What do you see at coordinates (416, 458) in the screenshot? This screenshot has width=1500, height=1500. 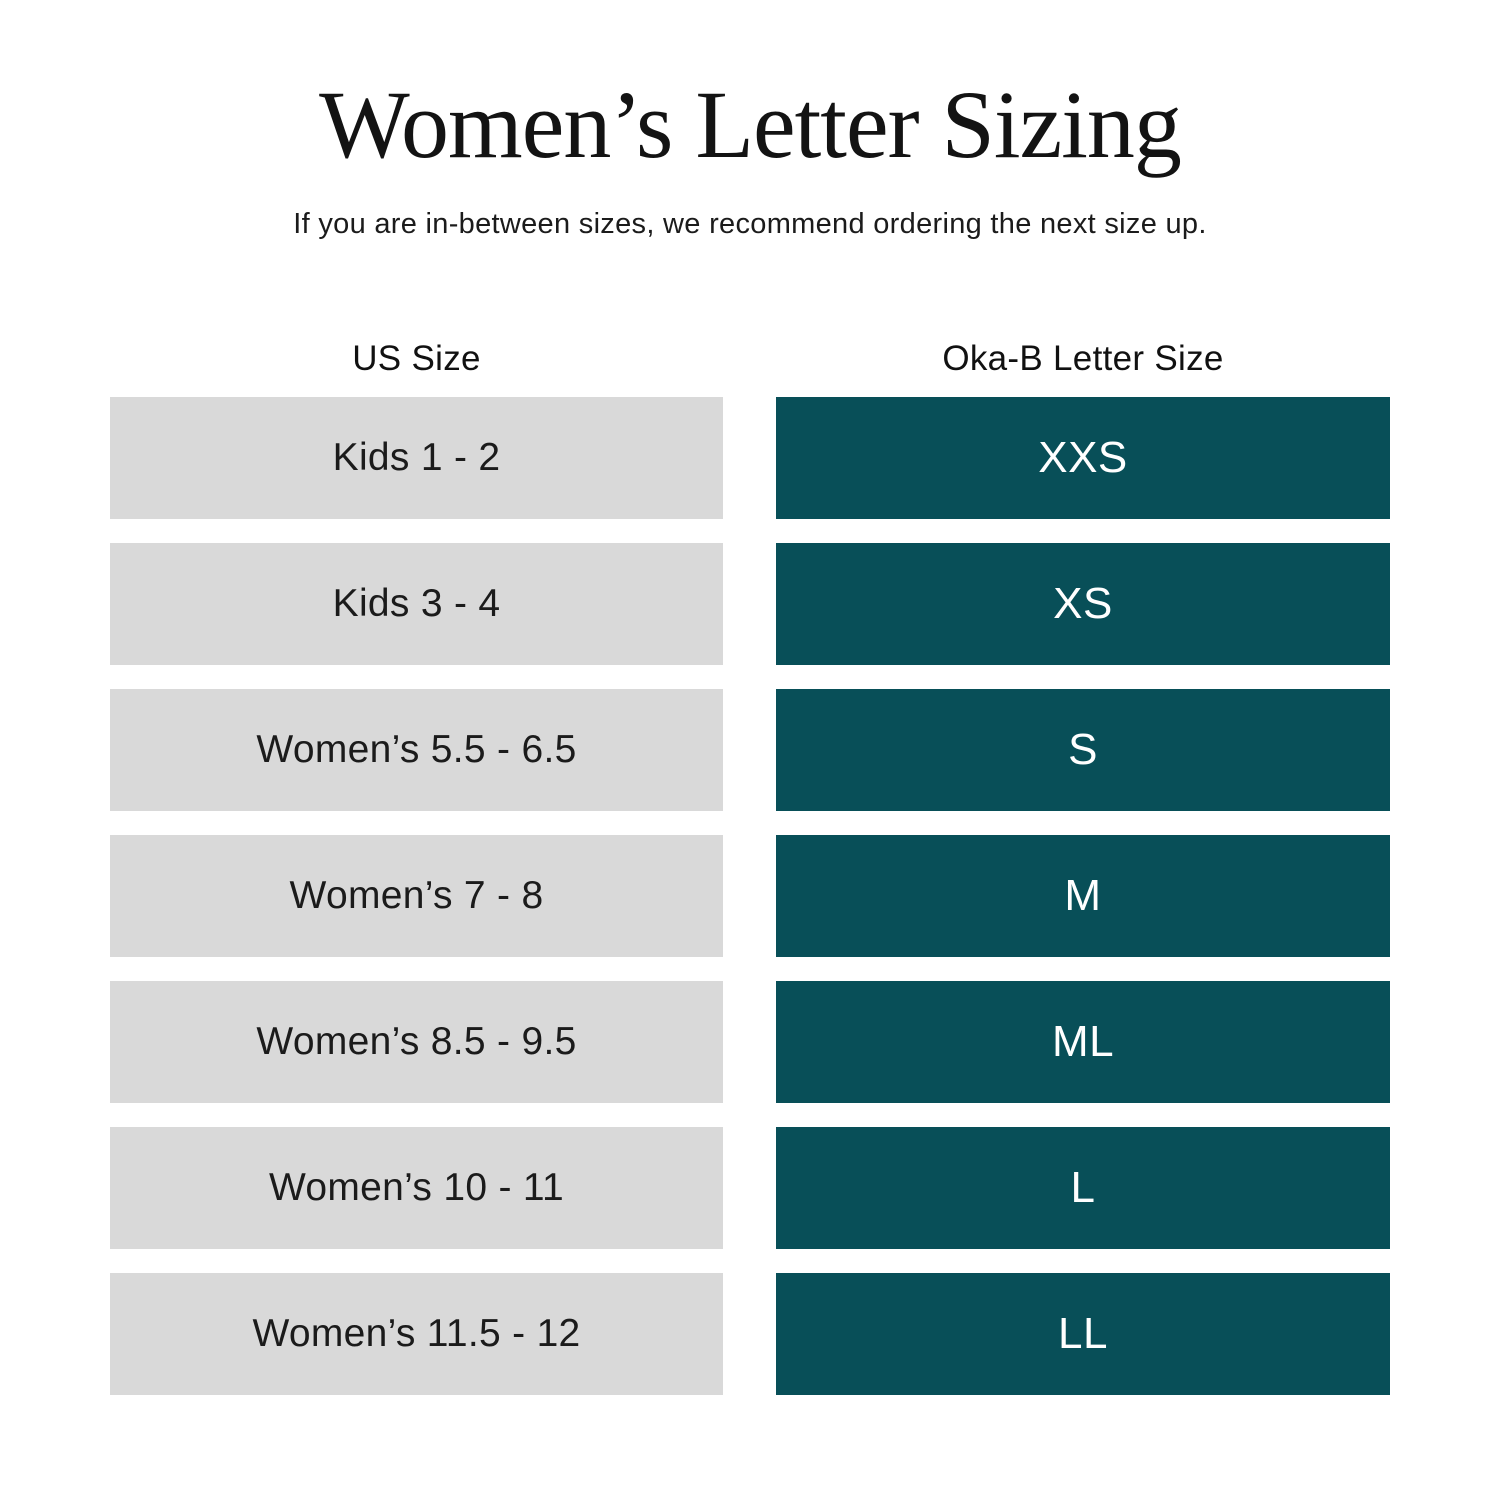 I see `us-size-cell: Kids 1 - 2` at bounding box center [416, 458].